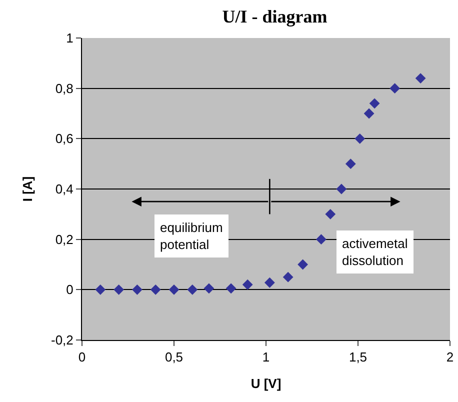 This screenshot has height=402, width=458. What do you see at coordinates (64, 189) in the screenshot?
I see `y-tick-label: 0,4` at bounding box center [64, 189].